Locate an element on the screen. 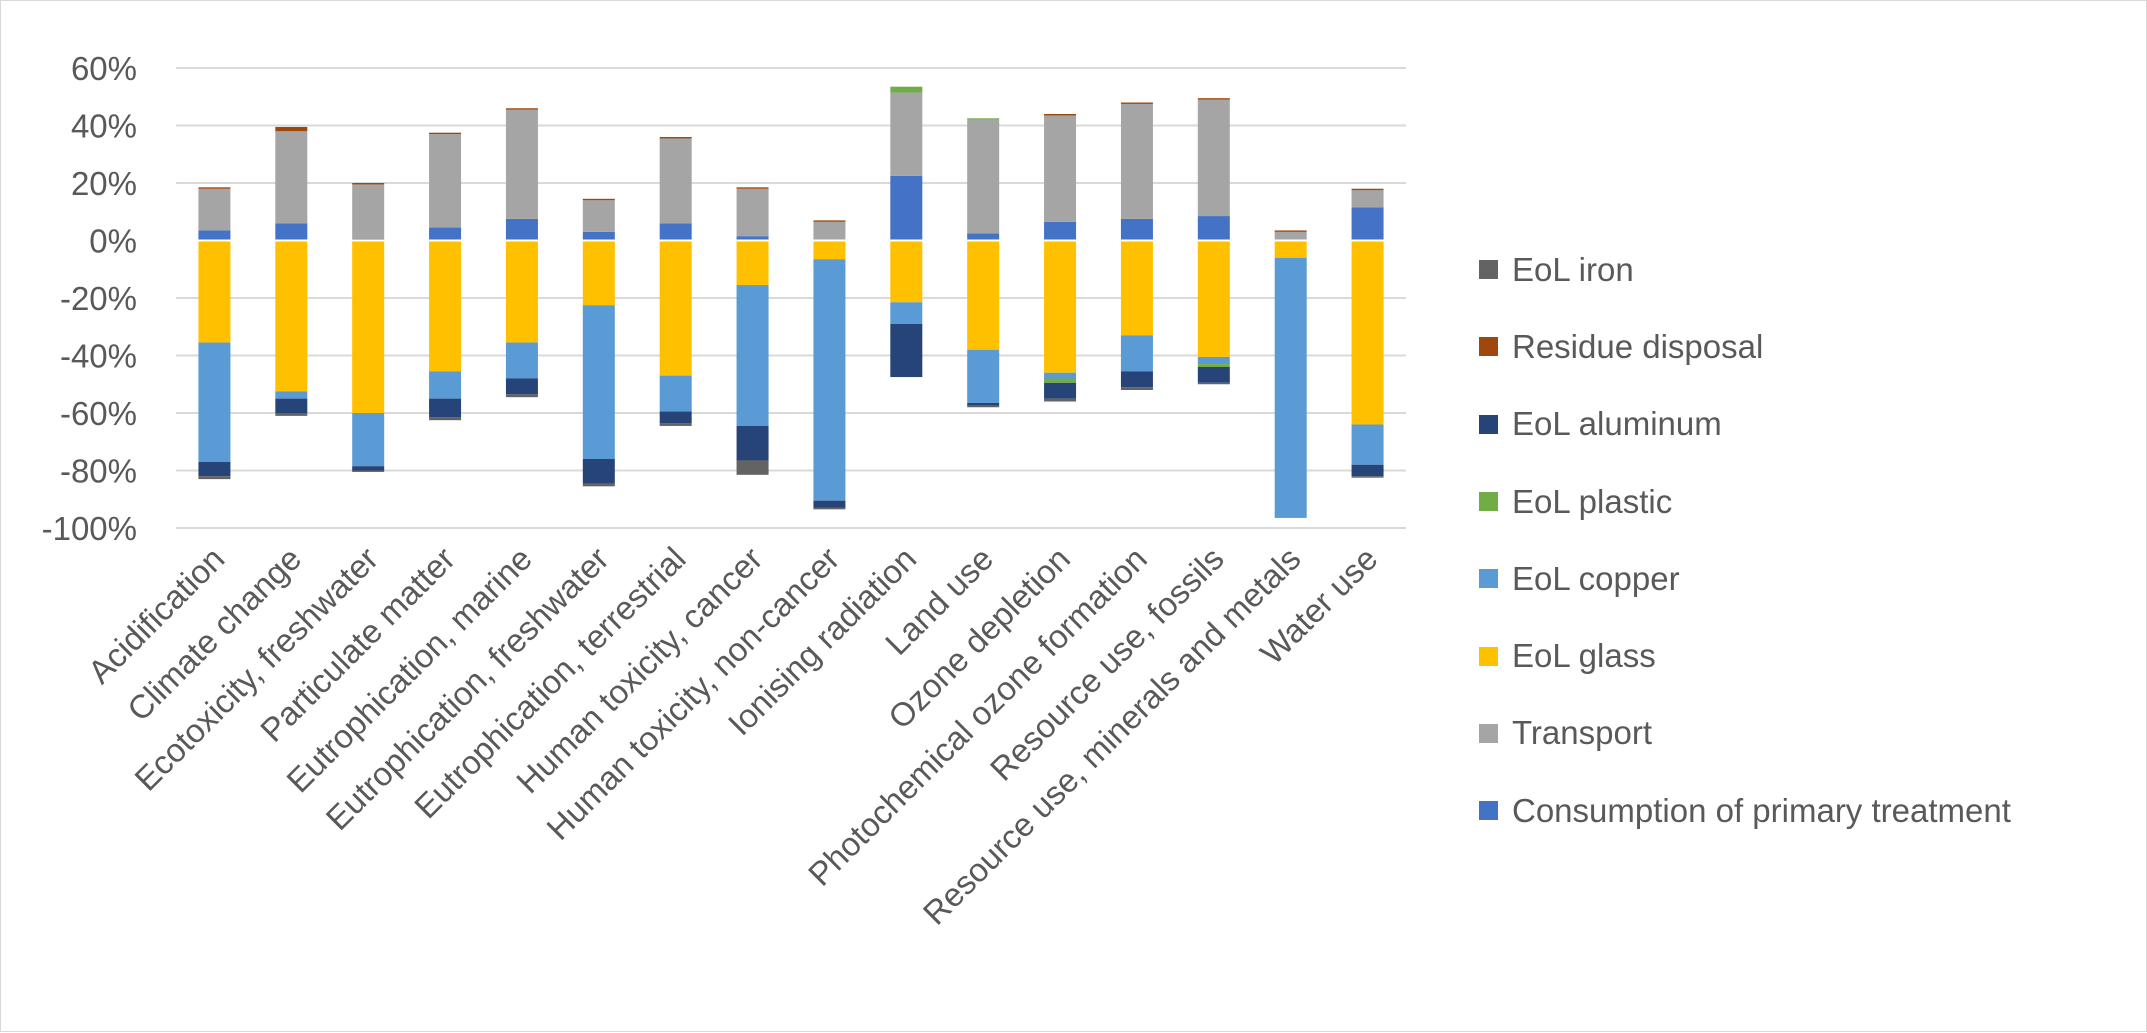 Image resolution: width=2147 pixels, height=1033 pixels. legend-item: EoL copper is located at coordinates (1809, 578).